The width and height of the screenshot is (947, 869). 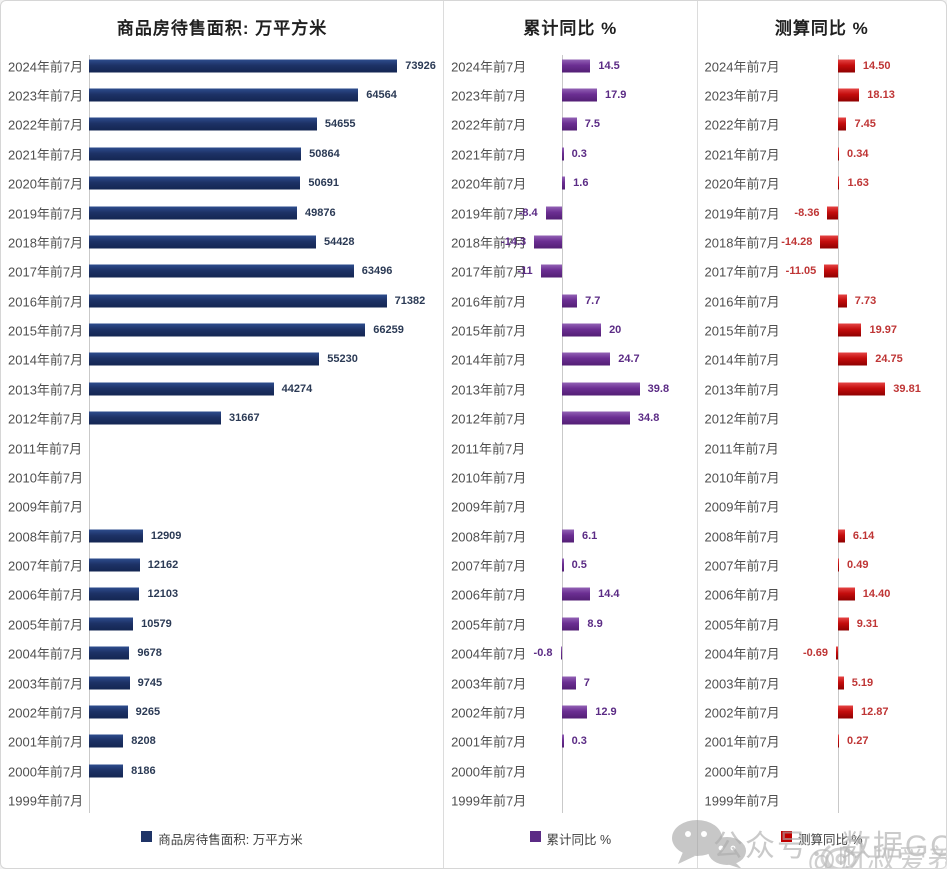 I want to click on category-label: 2018年前7月, so click(x=742, y=243).